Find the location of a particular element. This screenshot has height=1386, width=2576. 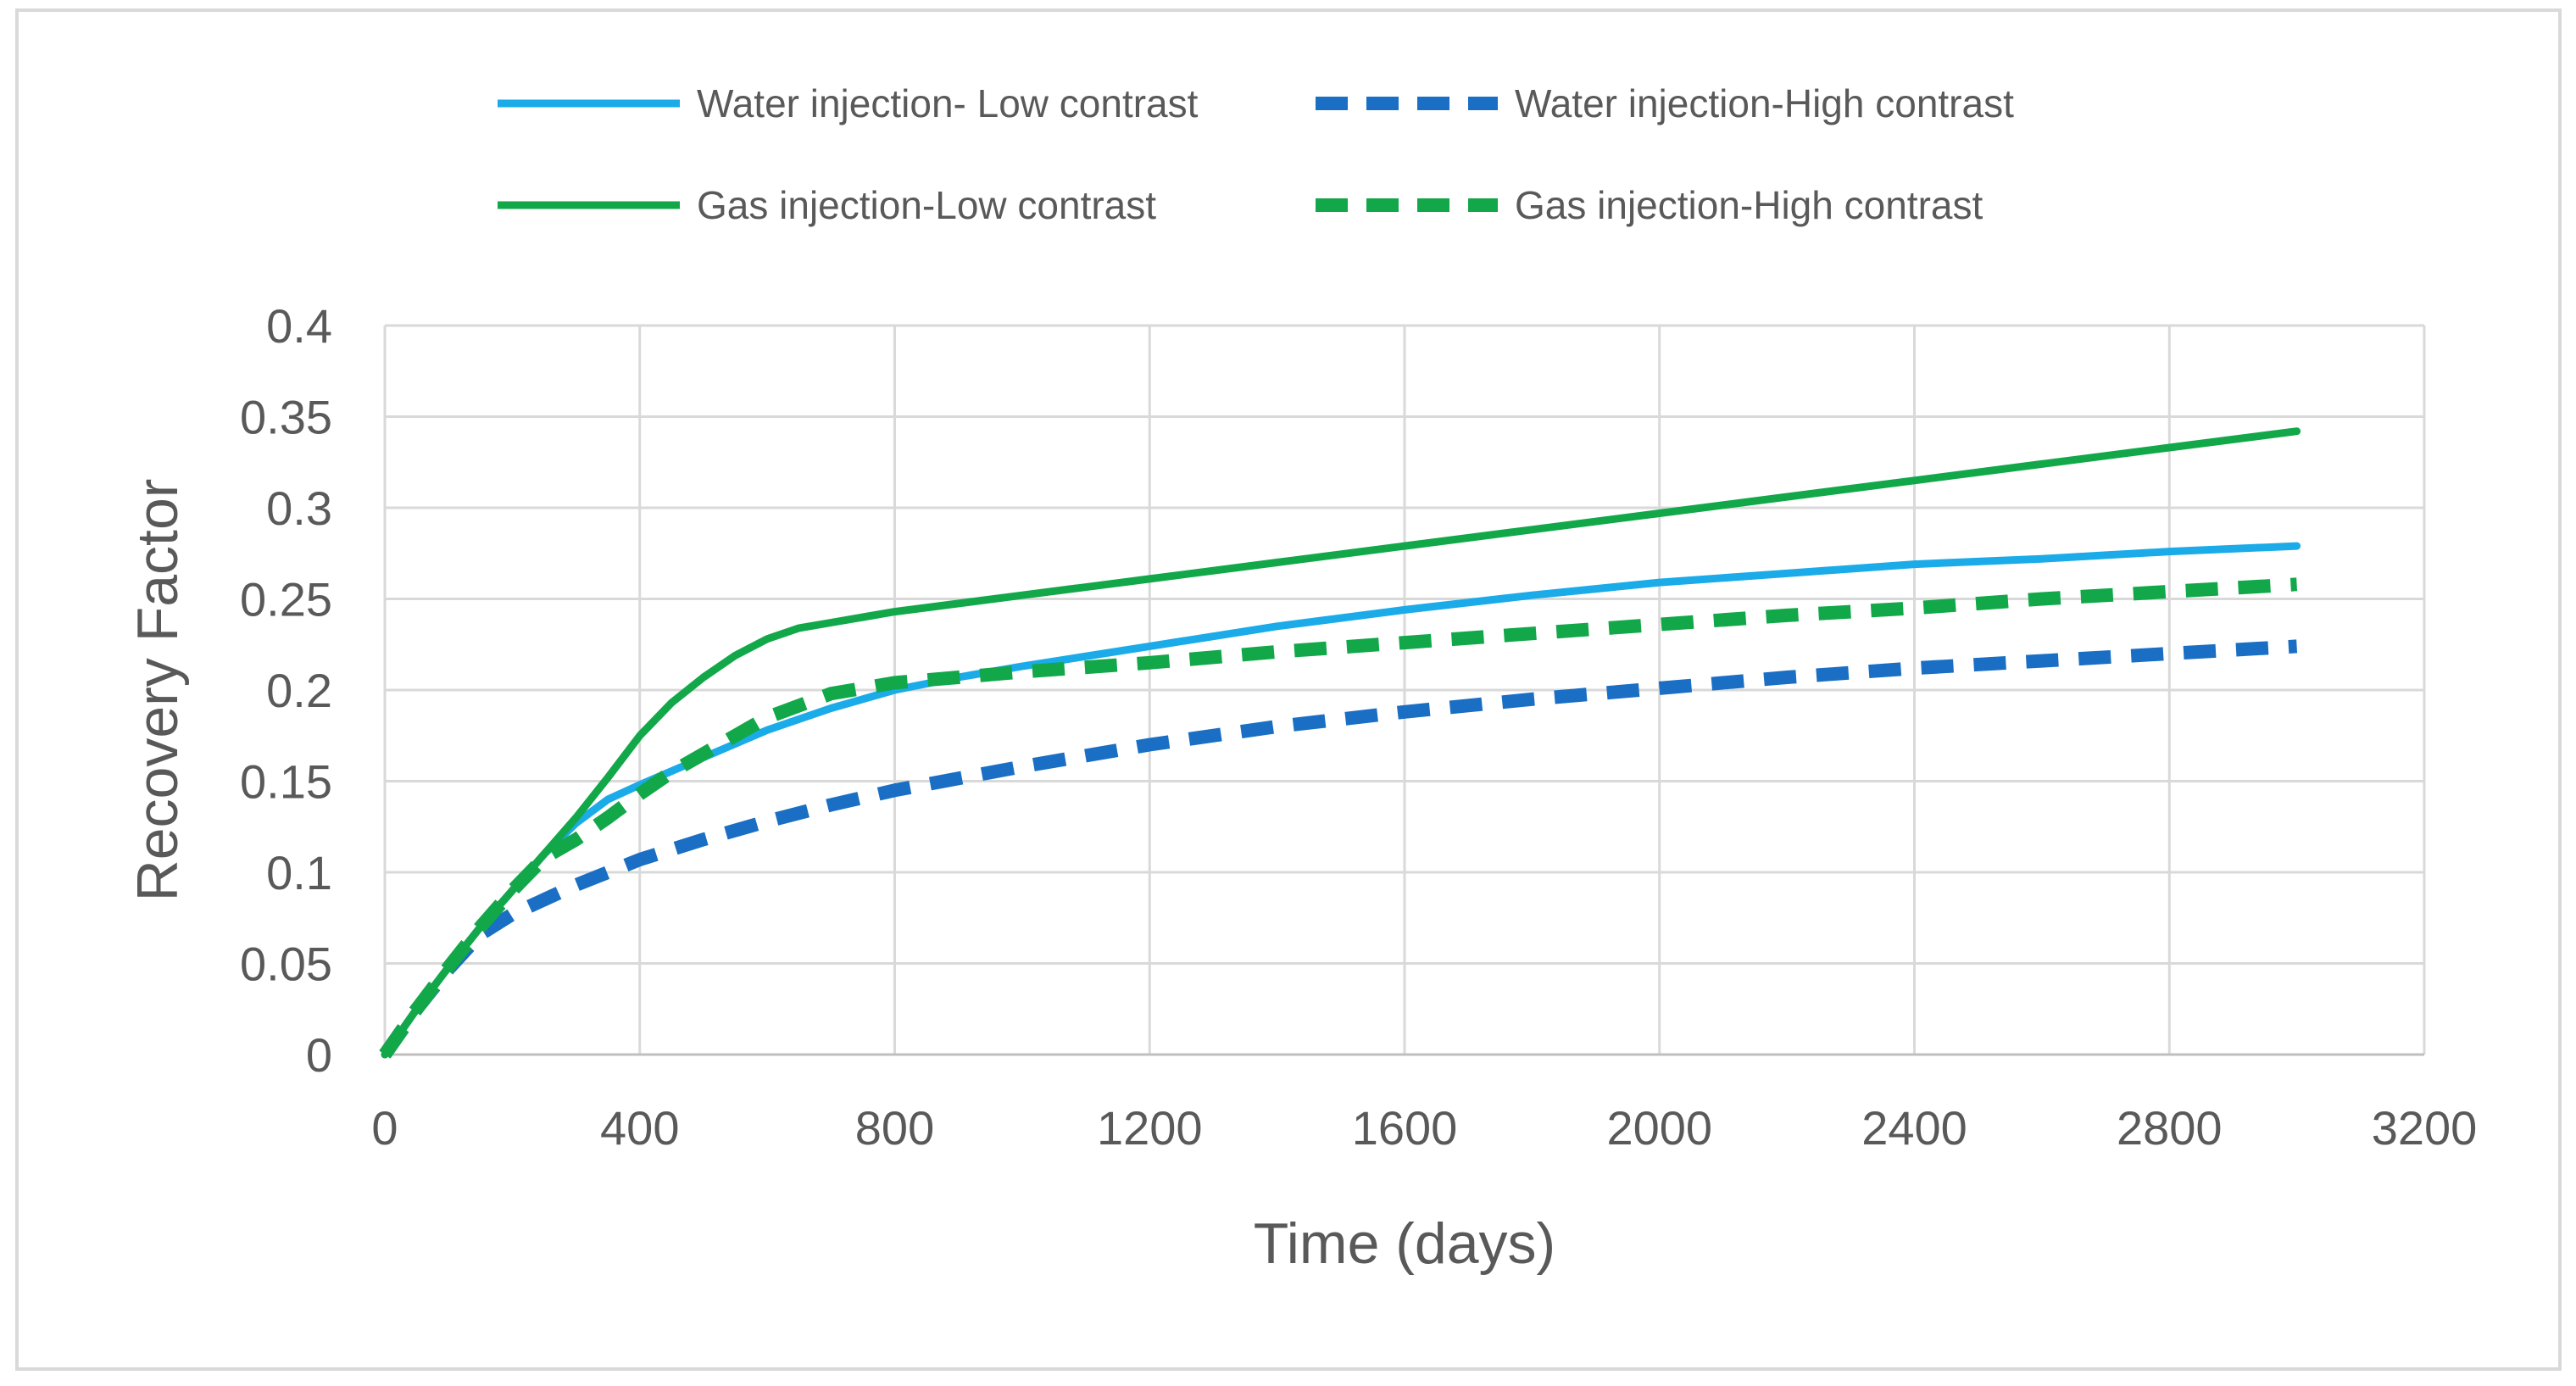

x-tick-label: 2800 is located at coordinates (2170, 1128).